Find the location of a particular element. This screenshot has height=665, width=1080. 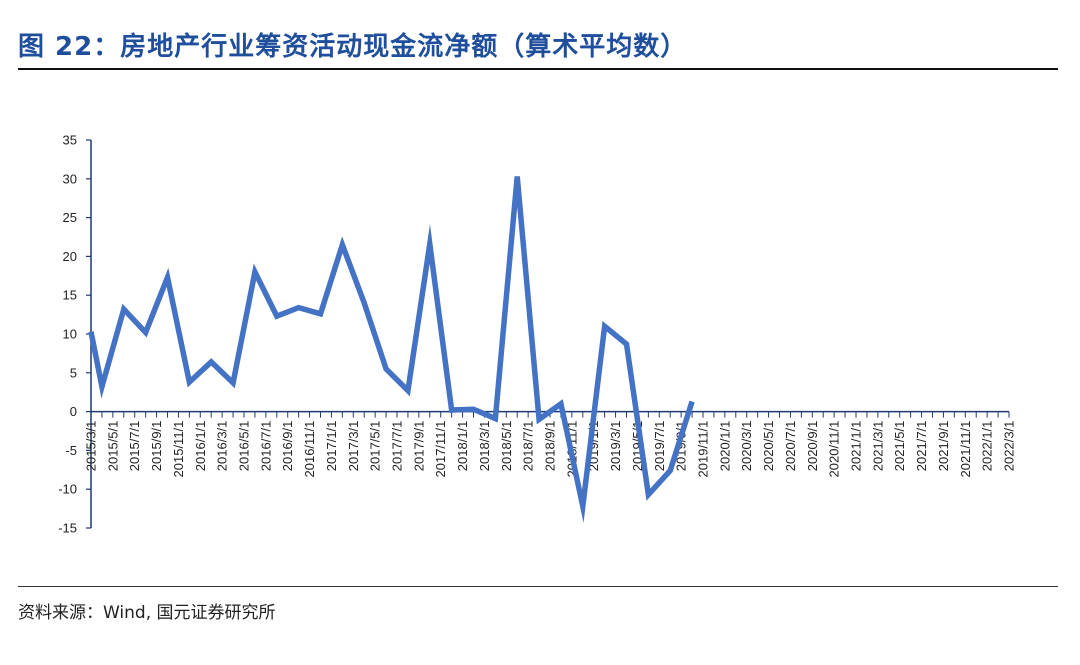

y-tick-label: 30 is located at coordinates (70, 178).